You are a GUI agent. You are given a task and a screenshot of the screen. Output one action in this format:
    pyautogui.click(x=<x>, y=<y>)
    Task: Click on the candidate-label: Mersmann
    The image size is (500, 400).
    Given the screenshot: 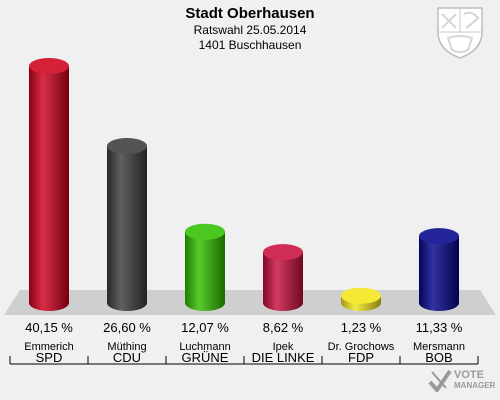 What is the action you would take?
    pyautogui.click(x=439, y=347)
    